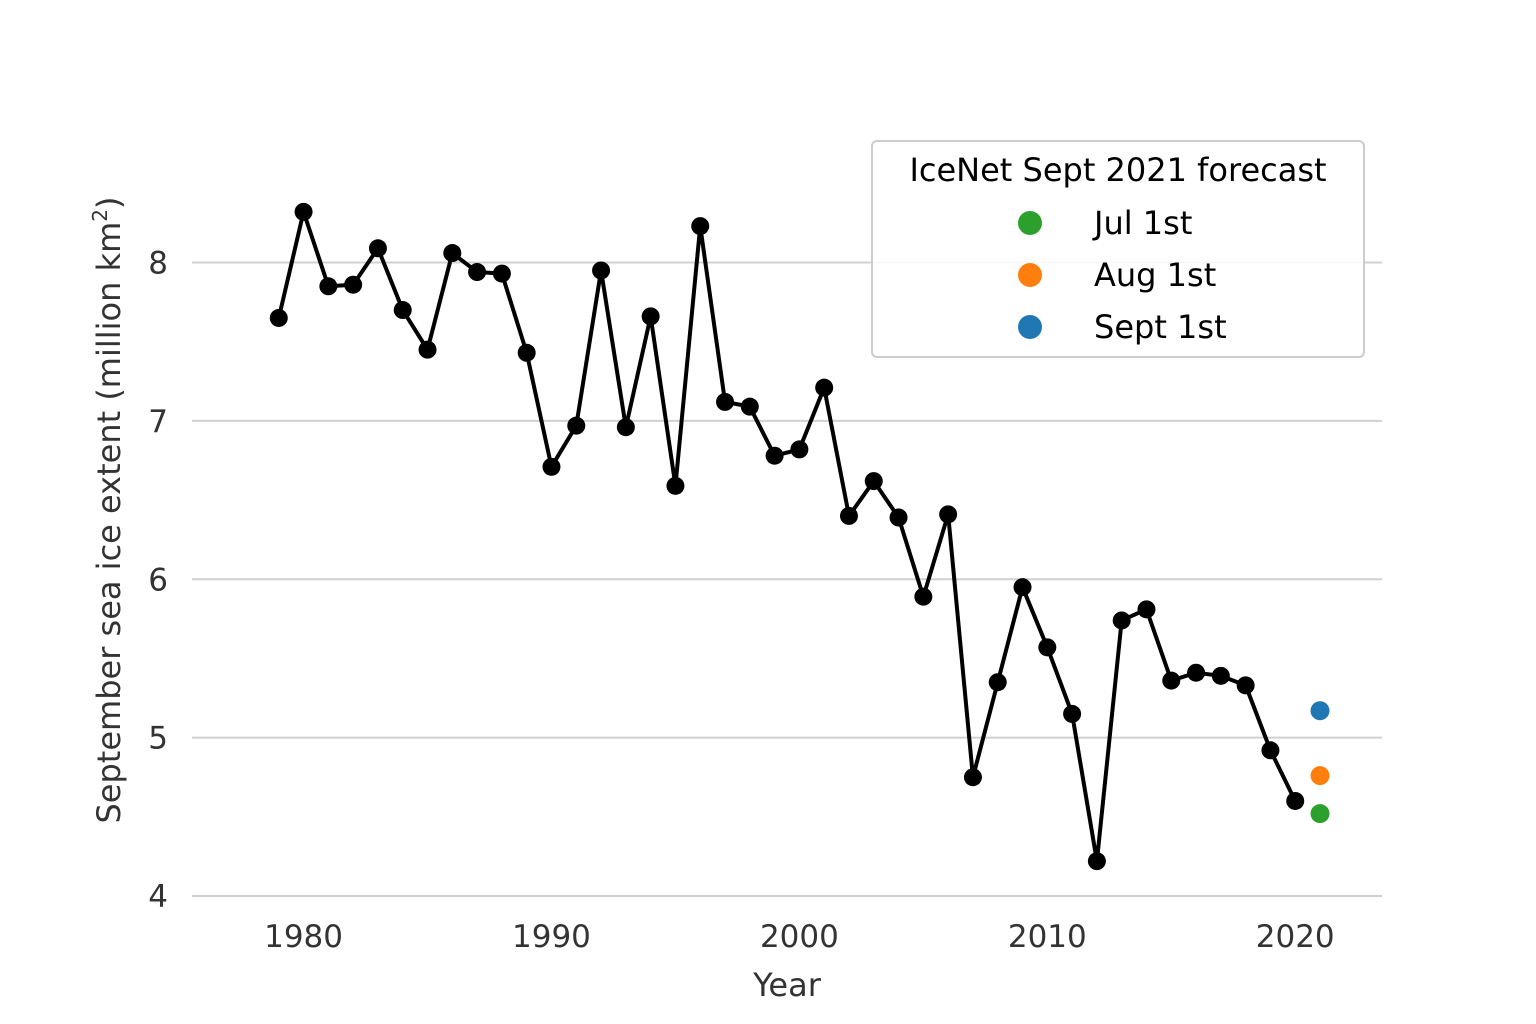  What do you see at coordinates (158, 739) in the screenshot?
I see `y-tick-label: 5` at bounding box center [158, 739].